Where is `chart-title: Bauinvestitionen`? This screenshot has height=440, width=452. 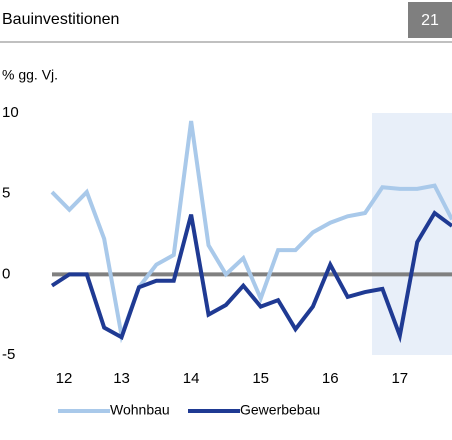
chart-title: Bauinvestitionen is located at coordinates (60, 19).